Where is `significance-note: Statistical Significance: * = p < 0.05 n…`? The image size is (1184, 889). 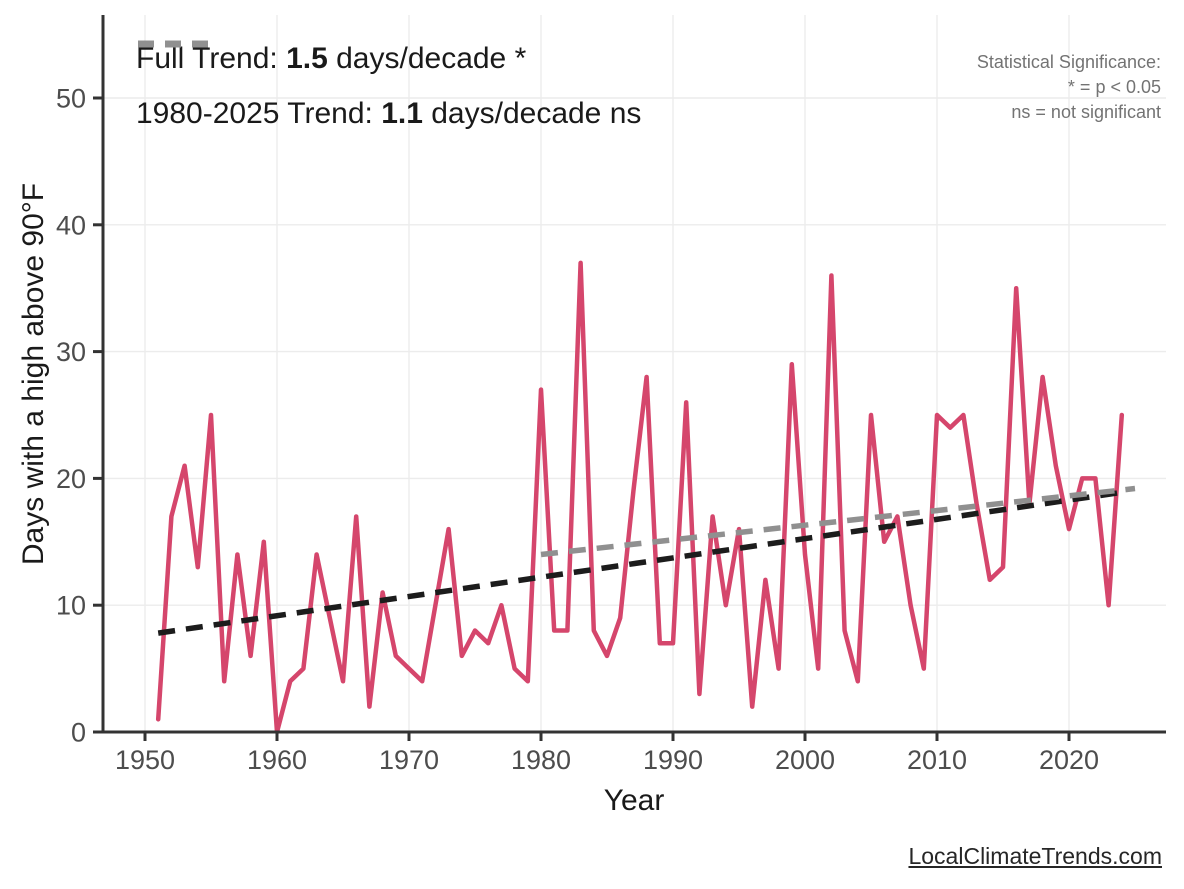 significance-note: Statistical Significance: * = p < 0.05 n… is located at coordinates (1069, 87).